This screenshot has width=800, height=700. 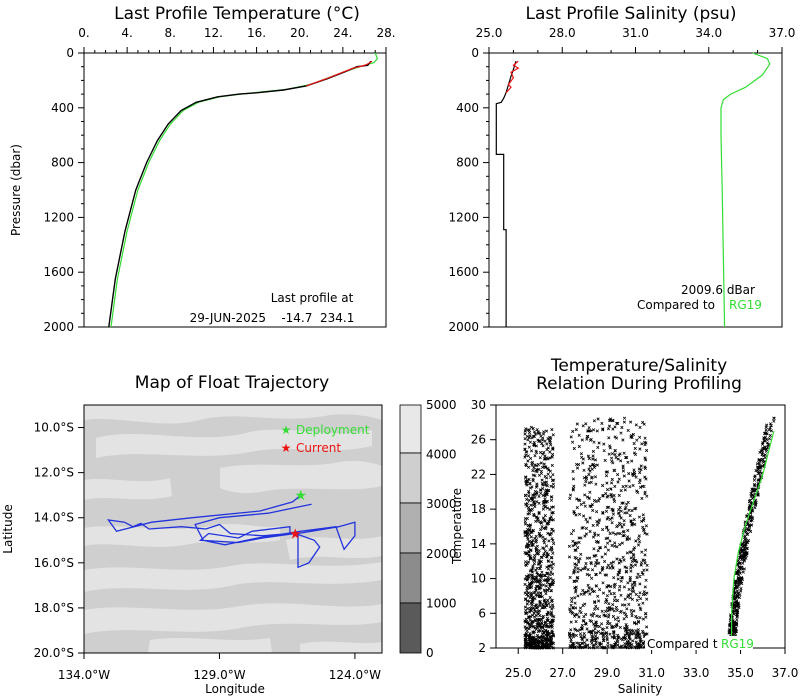 I want to click on temperature-plot-frame, so click(x=235, y=190).